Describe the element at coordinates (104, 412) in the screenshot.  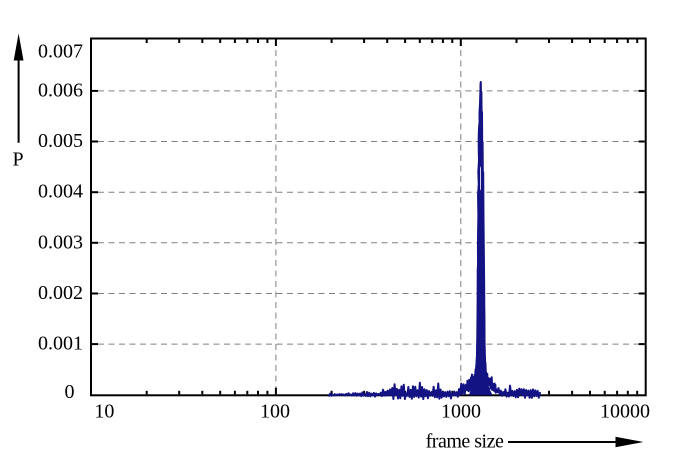
I see `svg-text: 10` at that location.